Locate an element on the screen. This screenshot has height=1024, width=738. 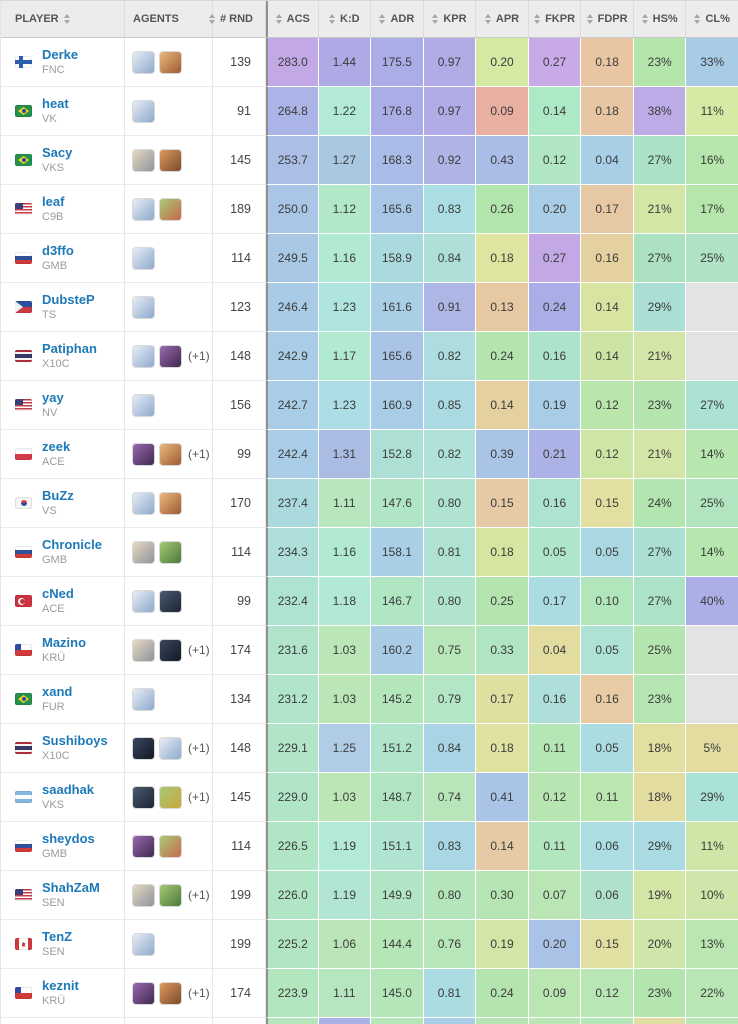
stat-cell-kd: 1.11 is located at coordinates (345, 993).